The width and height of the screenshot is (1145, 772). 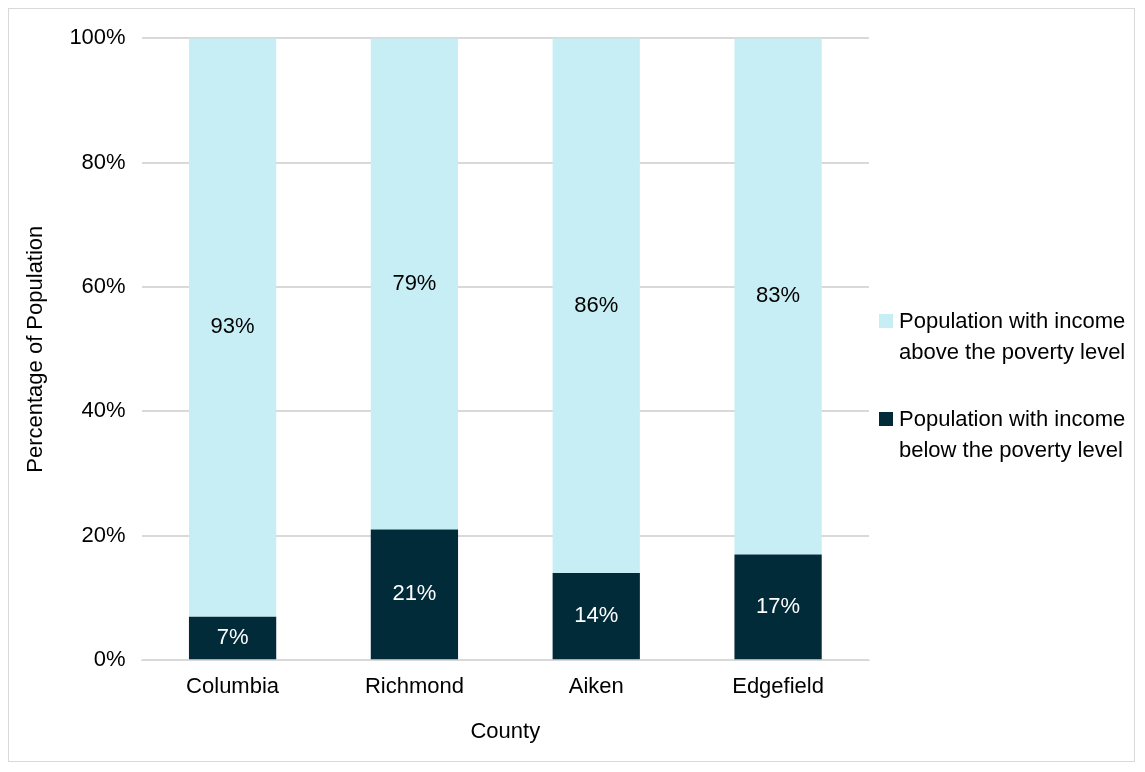 What do you see at coordinates (109, 659) in the screenshot?
I see `y-tick-label: 0%` at bounding box center [109, 659].